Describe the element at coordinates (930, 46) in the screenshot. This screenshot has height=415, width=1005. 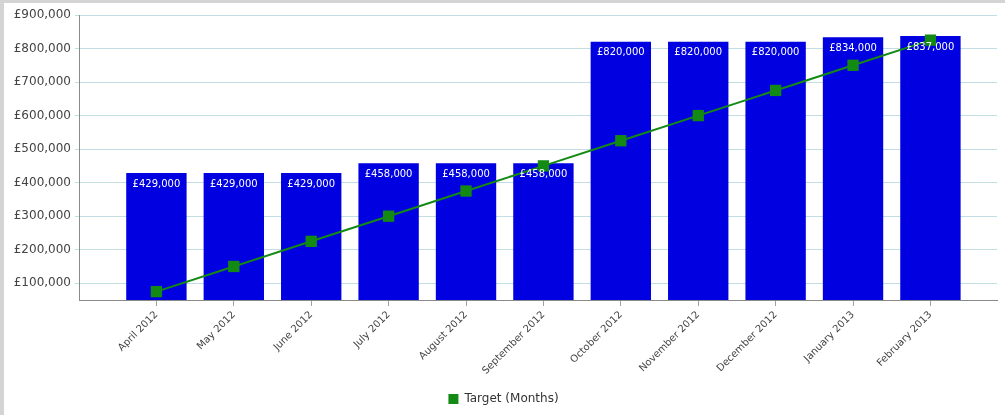
I see `data-label: £837,000` at that location.